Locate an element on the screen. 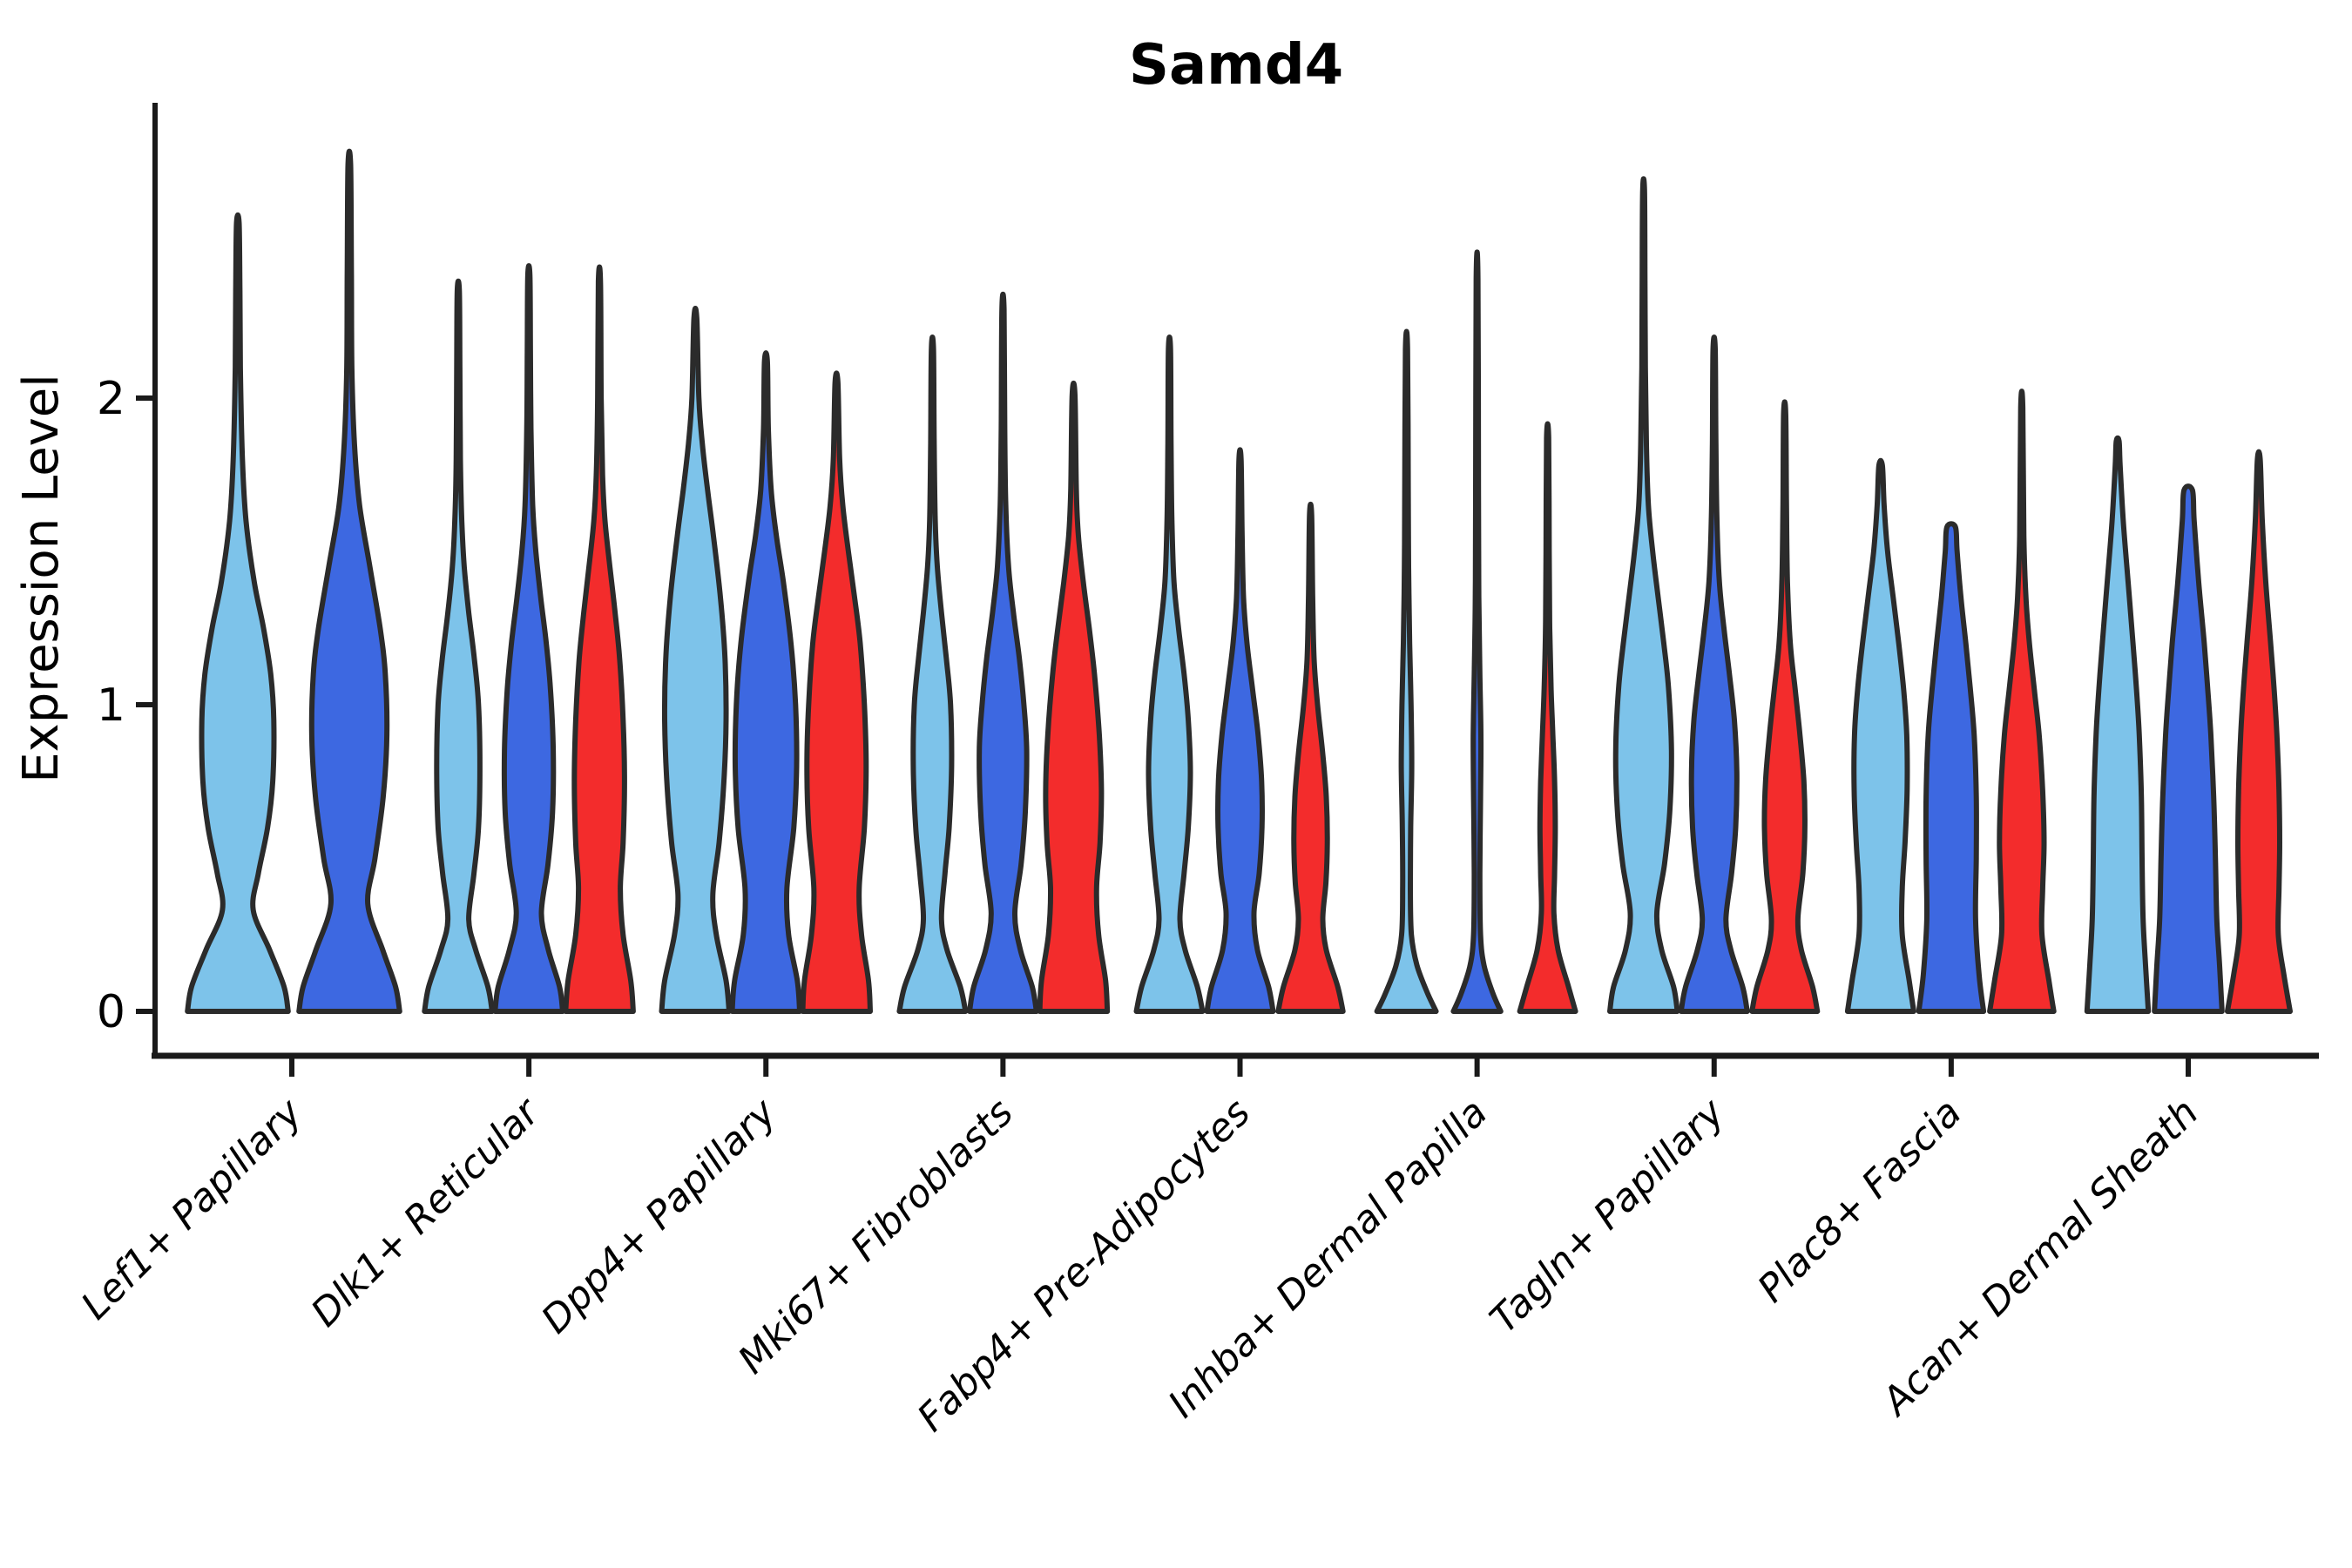  violin-9-red is located at coordinates (2259, 731).